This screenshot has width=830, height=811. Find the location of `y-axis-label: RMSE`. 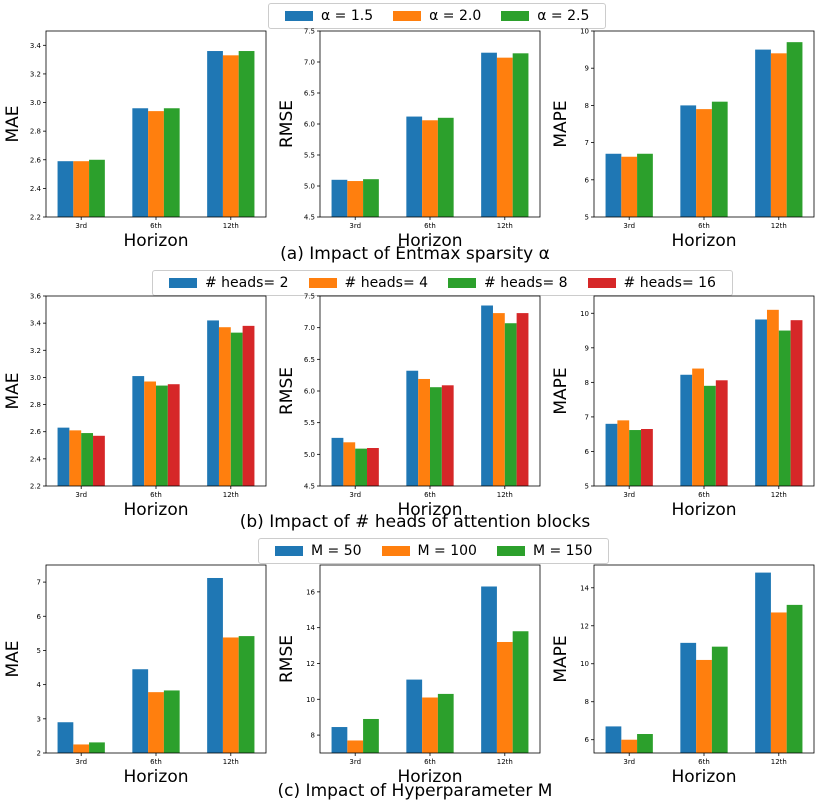

y-axis-label: RMSE is located at coordinates (287, 391).